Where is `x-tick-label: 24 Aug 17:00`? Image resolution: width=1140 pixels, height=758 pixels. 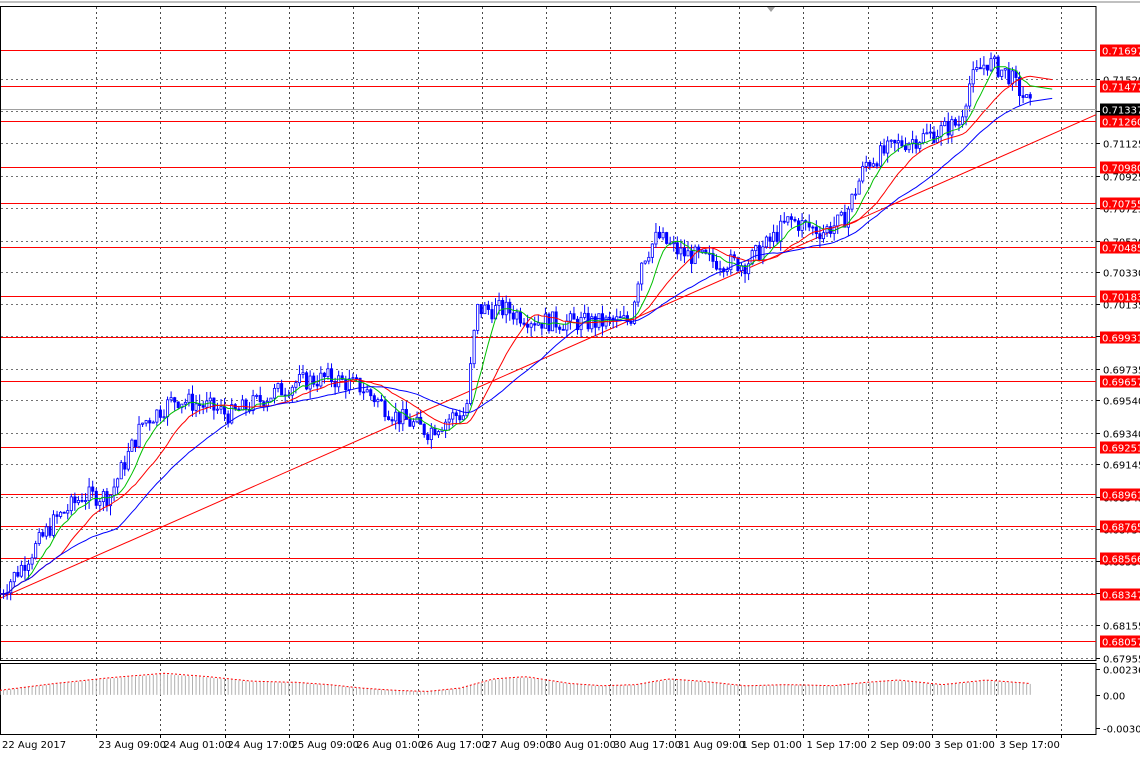
x-tick-label: 24 Aug 17:00 is located at coordinates (261, 745).